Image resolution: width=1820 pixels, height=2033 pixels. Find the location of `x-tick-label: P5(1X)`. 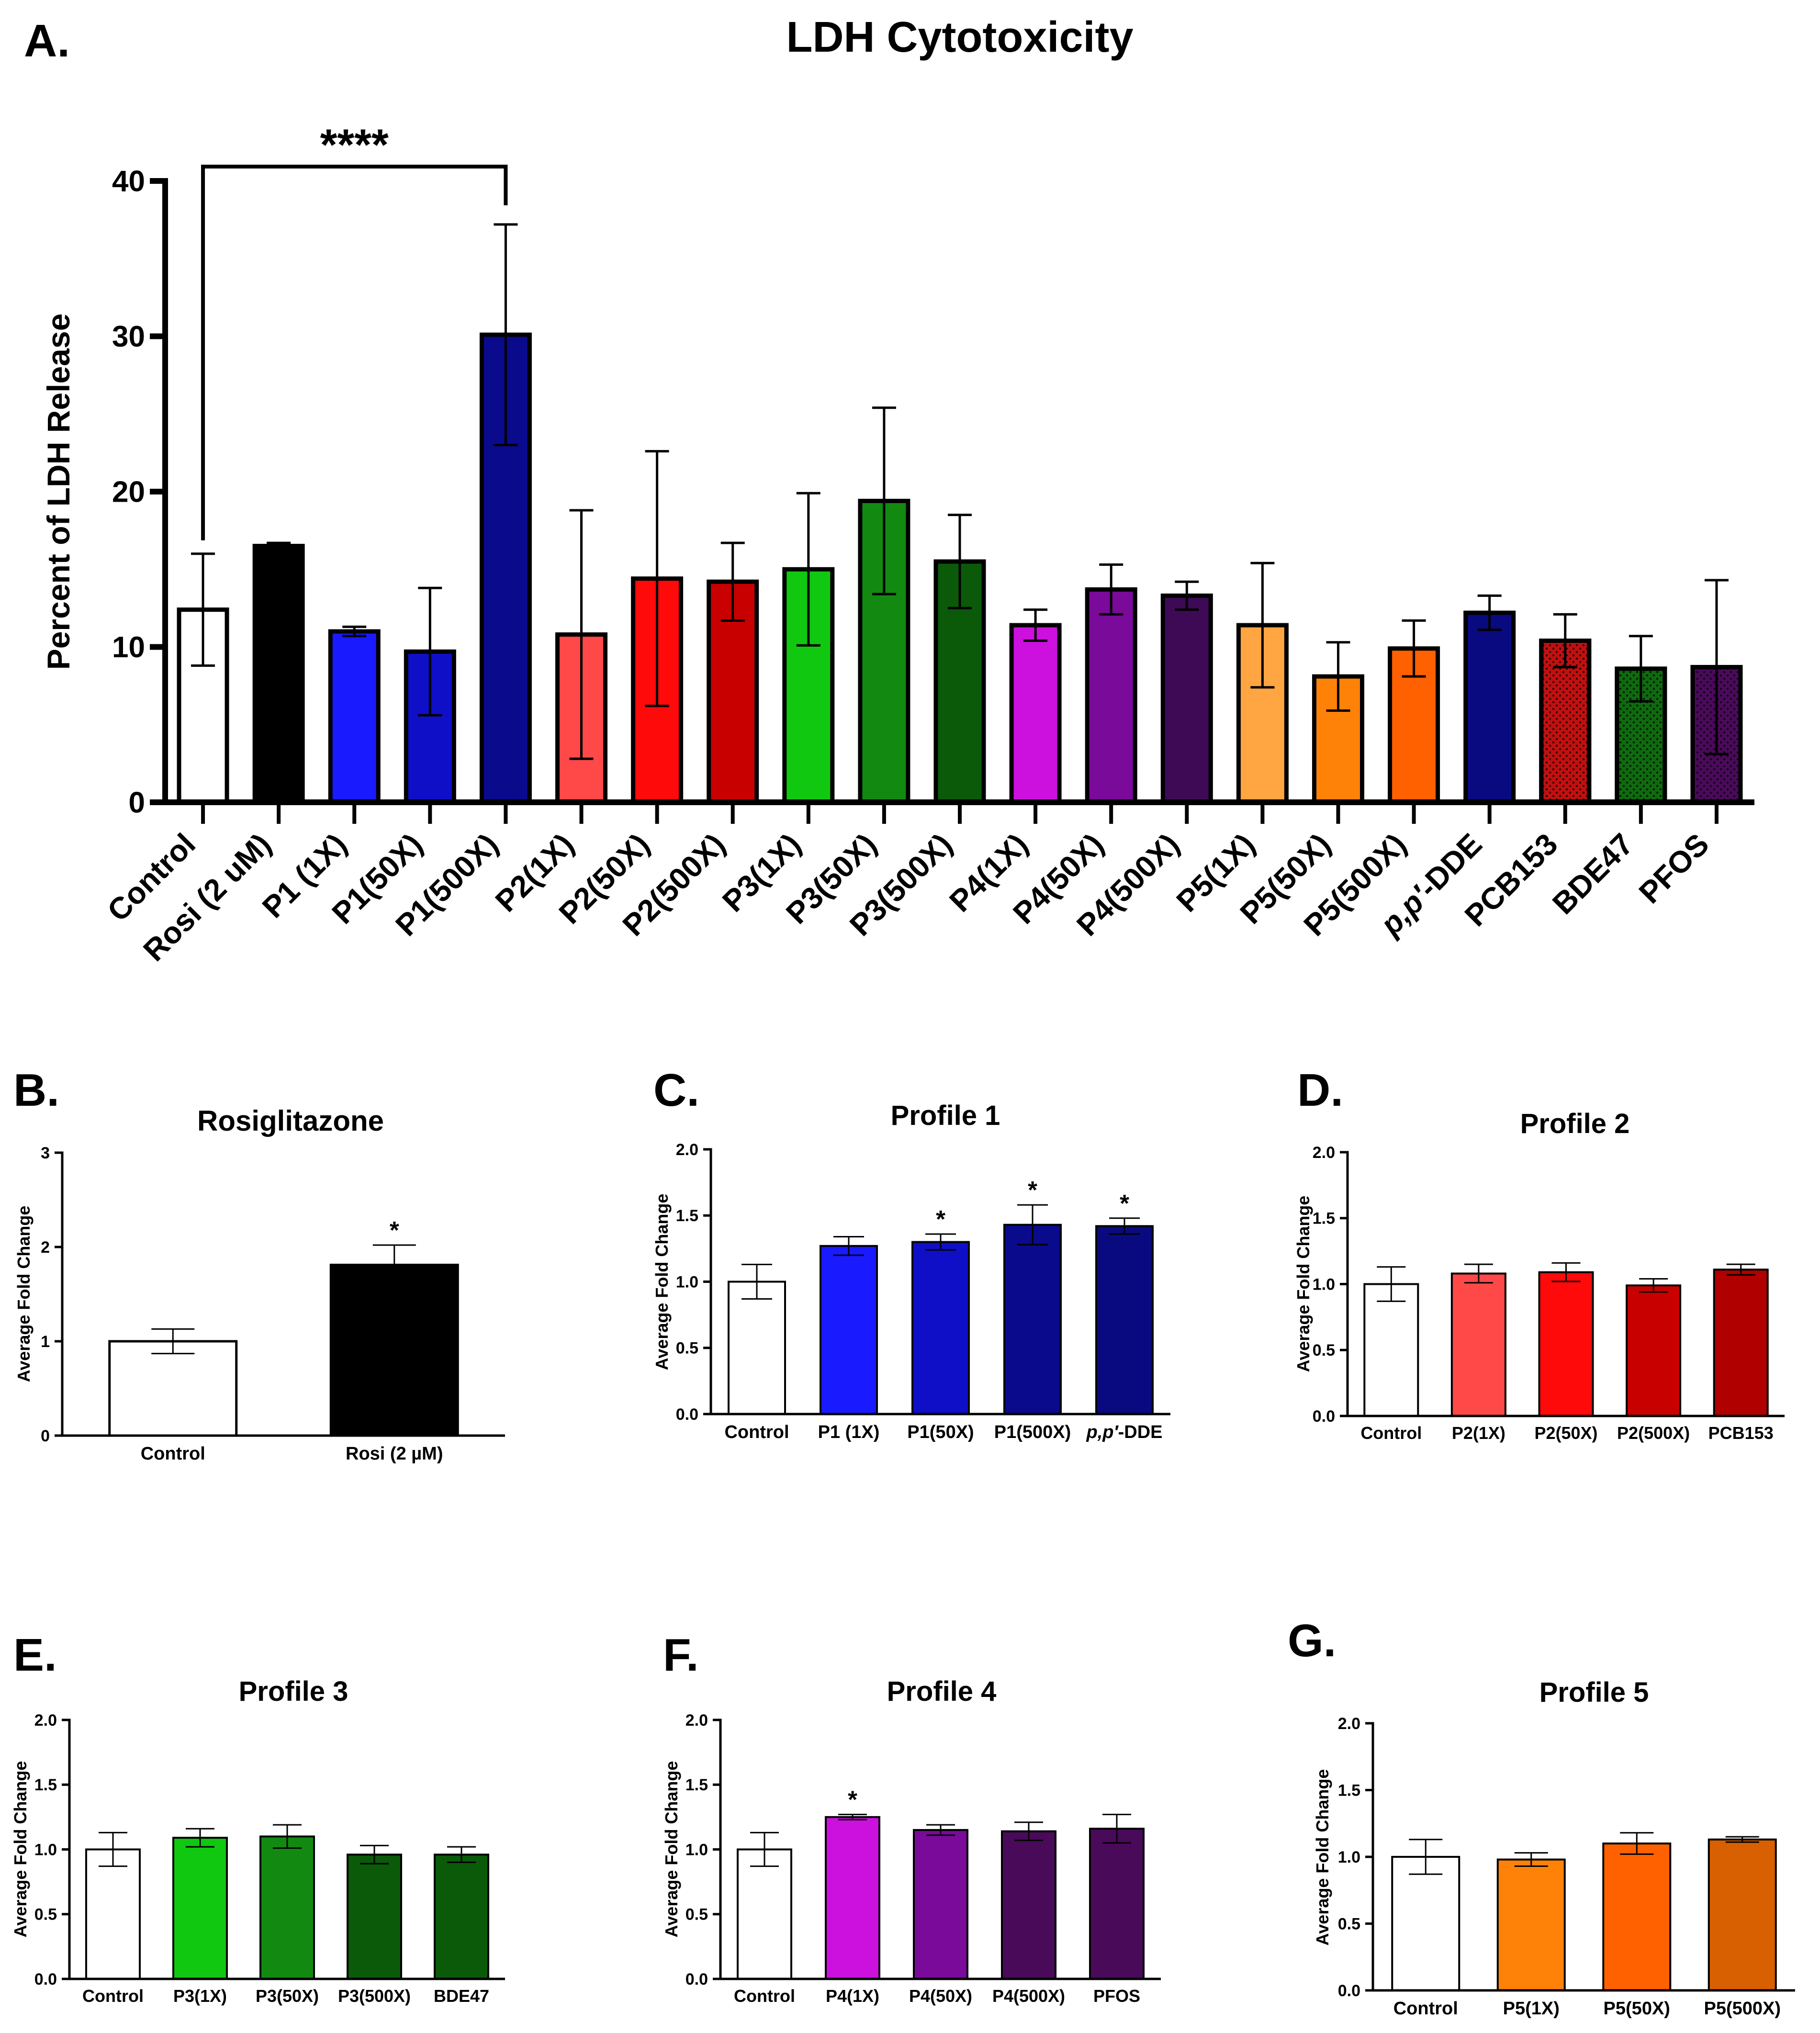

x-tick-label: P5(1X) is located at coordinates (1532, 2009).